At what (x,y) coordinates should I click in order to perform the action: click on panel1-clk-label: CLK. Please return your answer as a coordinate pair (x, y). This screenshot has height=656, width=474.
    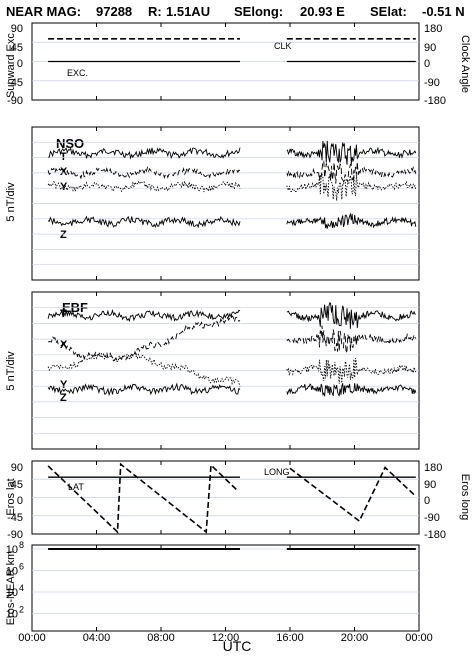
    Looking at the image, I should click on (283, 46).